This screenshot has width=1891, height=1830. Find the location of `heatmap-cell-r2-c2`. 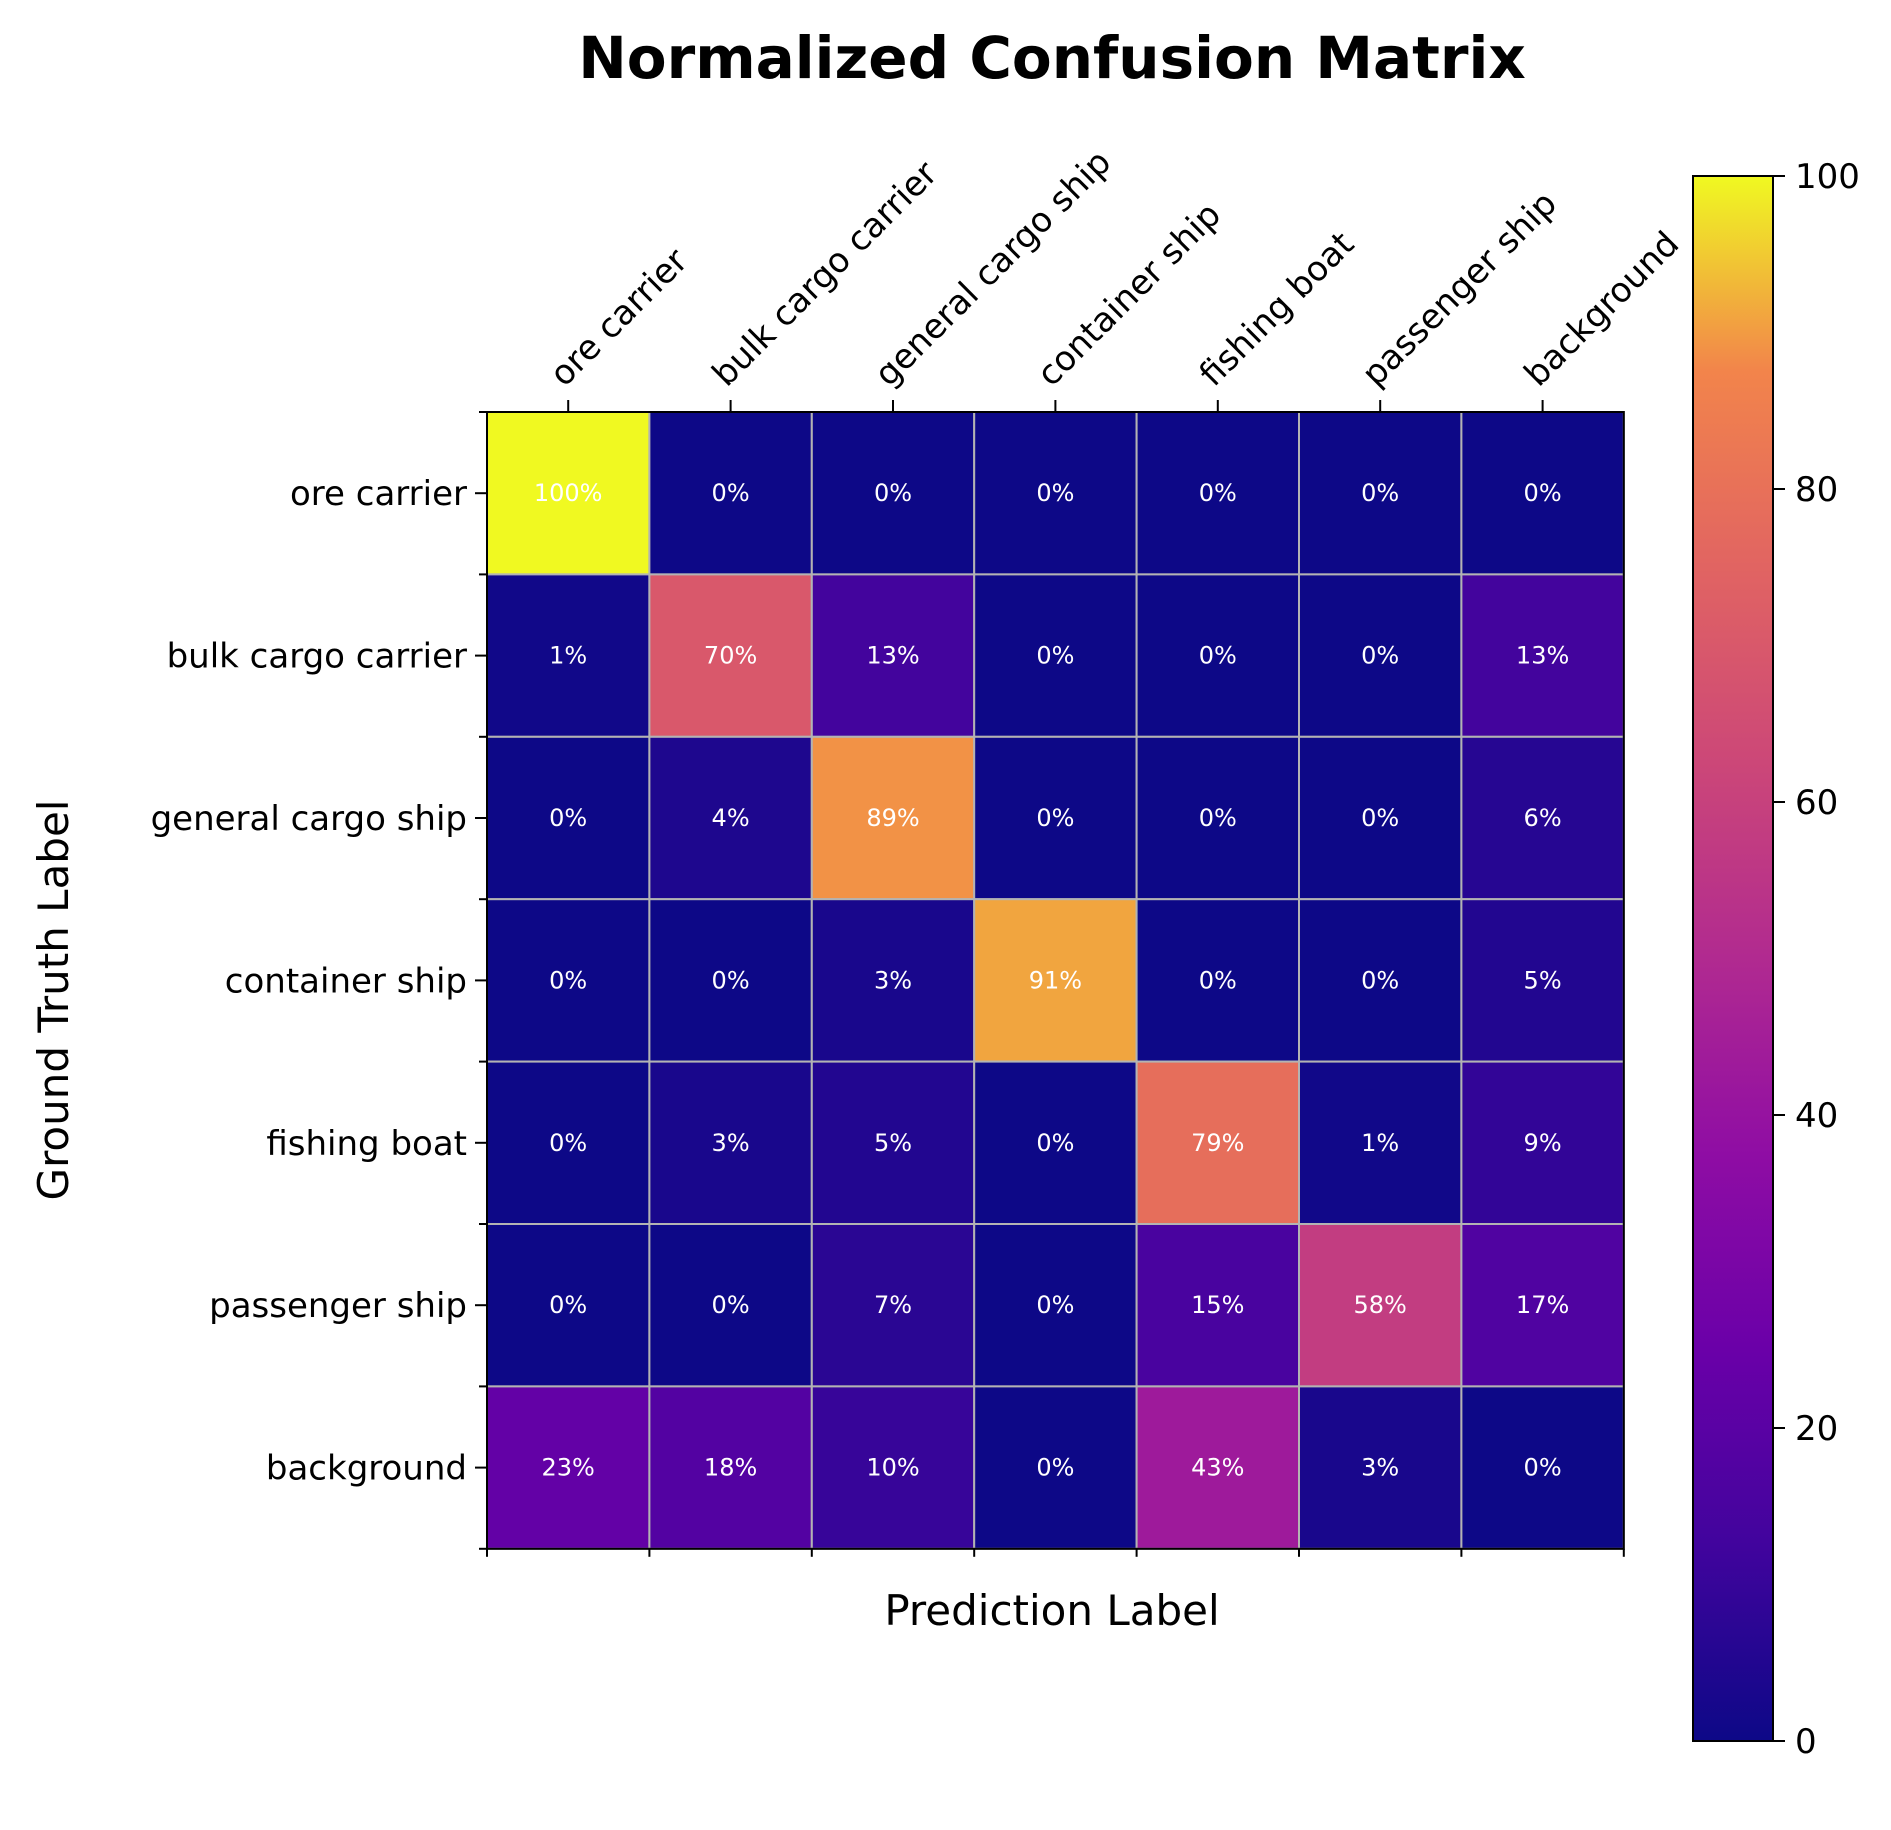

heatmap-cell-r2-c2 is located at coordinates (893, 818).